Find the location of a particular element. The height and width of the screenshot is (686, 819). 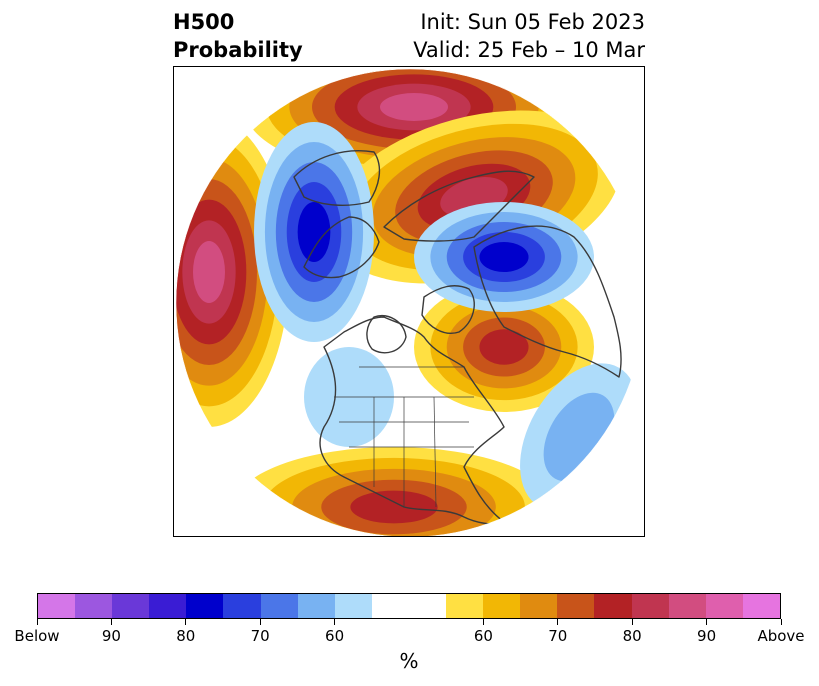

region-northern-europe-trough is located at coordinates (504, 257).